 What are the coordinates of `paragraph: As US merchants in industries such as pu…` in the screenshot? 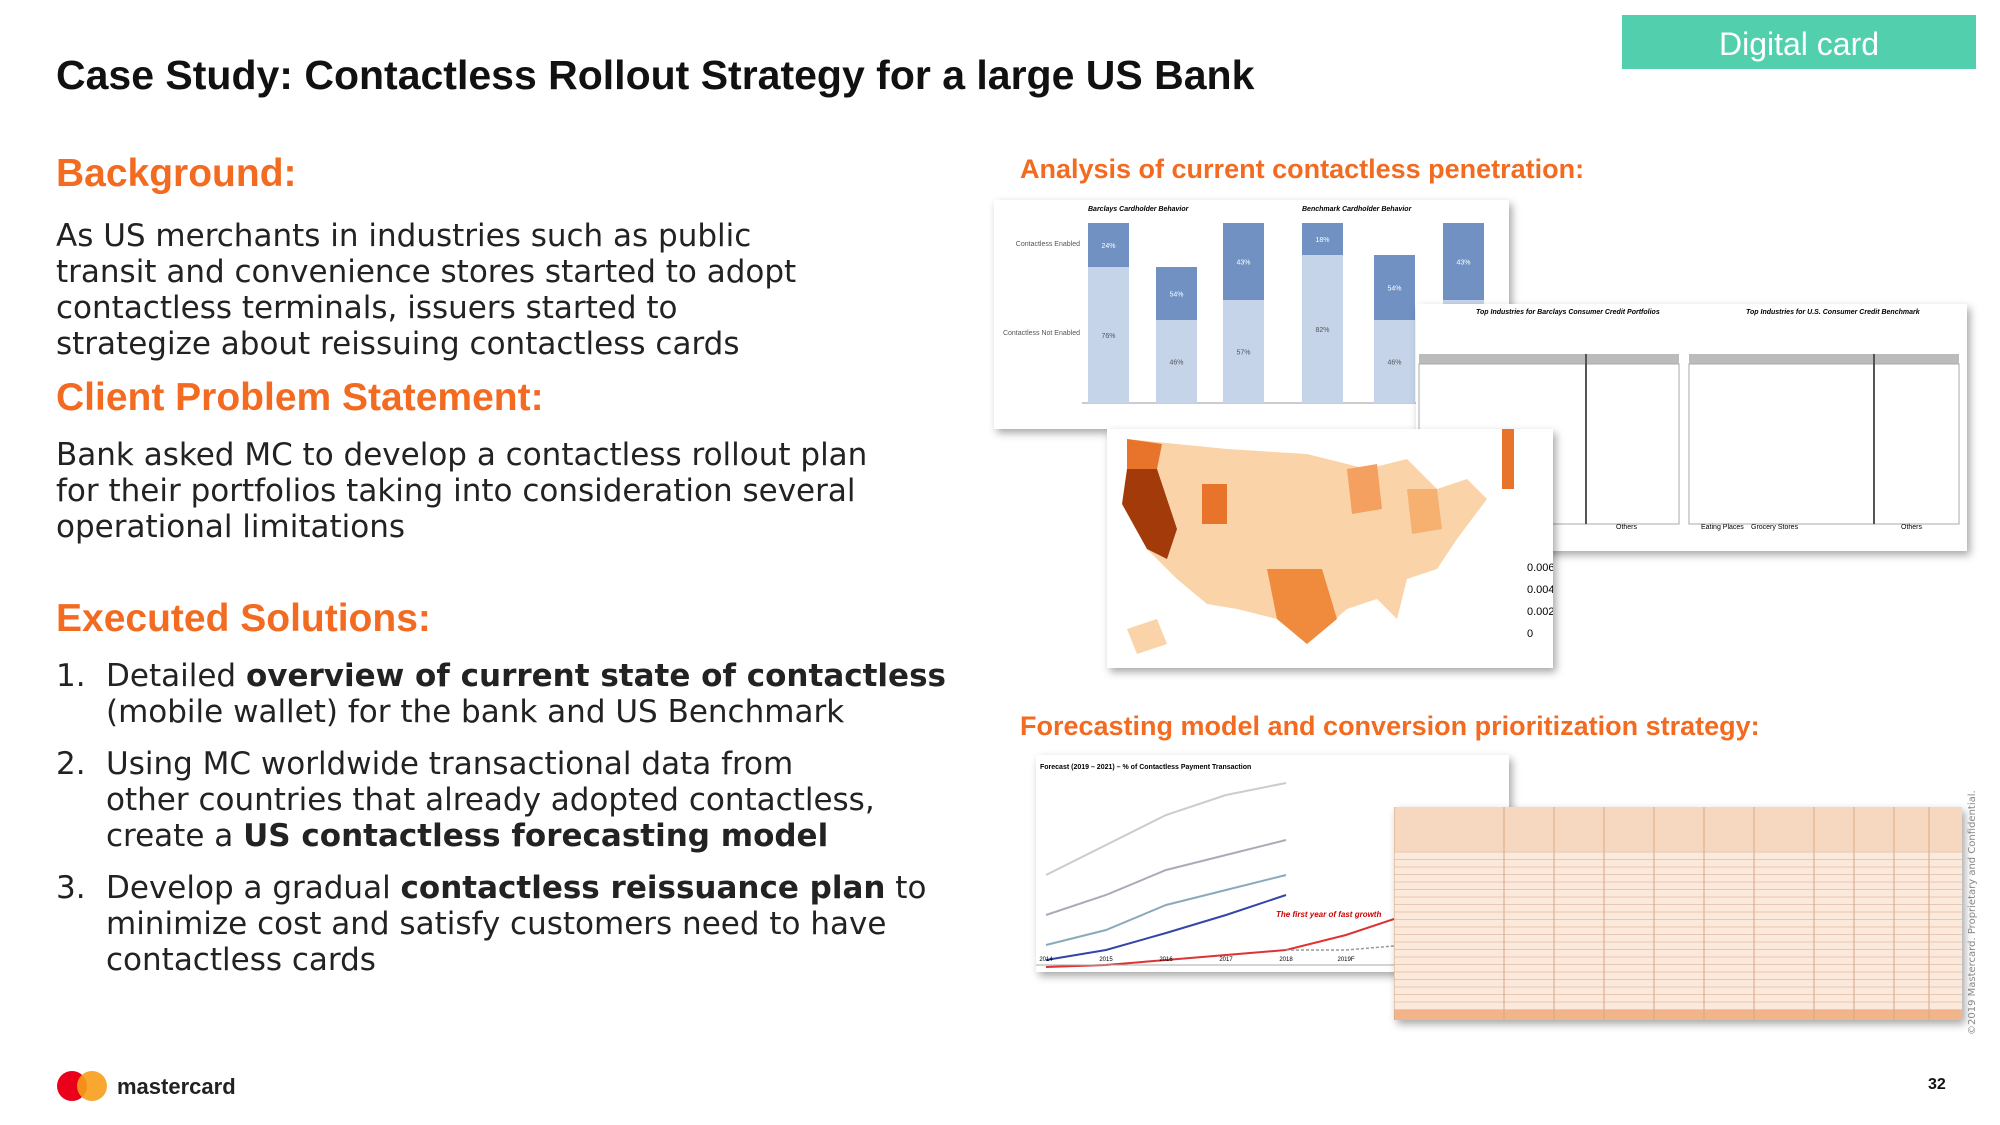 It's located at (426, 290).